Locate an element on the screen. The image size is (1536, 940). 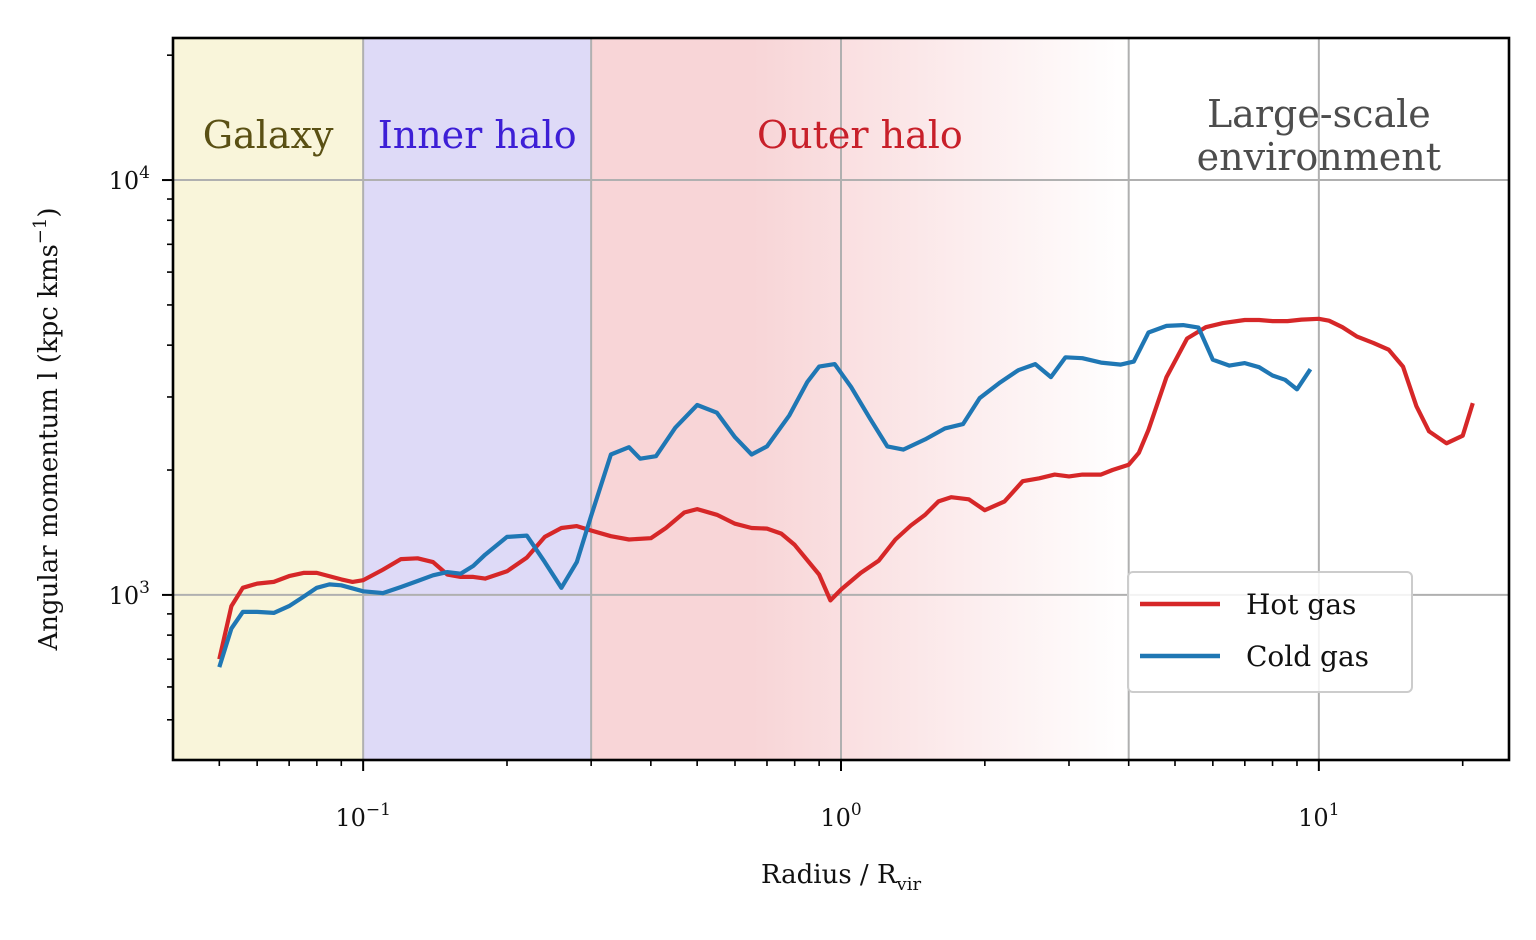
legend-label-cold-gas: Cold gas is located at coordinates (1307, 656).